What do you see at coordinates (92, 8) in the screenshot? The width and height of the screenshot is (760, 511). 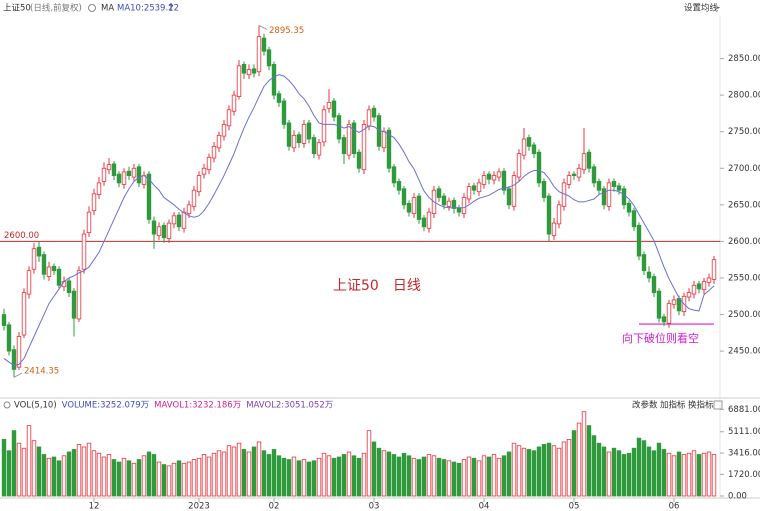 I see `settings-icon` at bounding box center [92, 8].